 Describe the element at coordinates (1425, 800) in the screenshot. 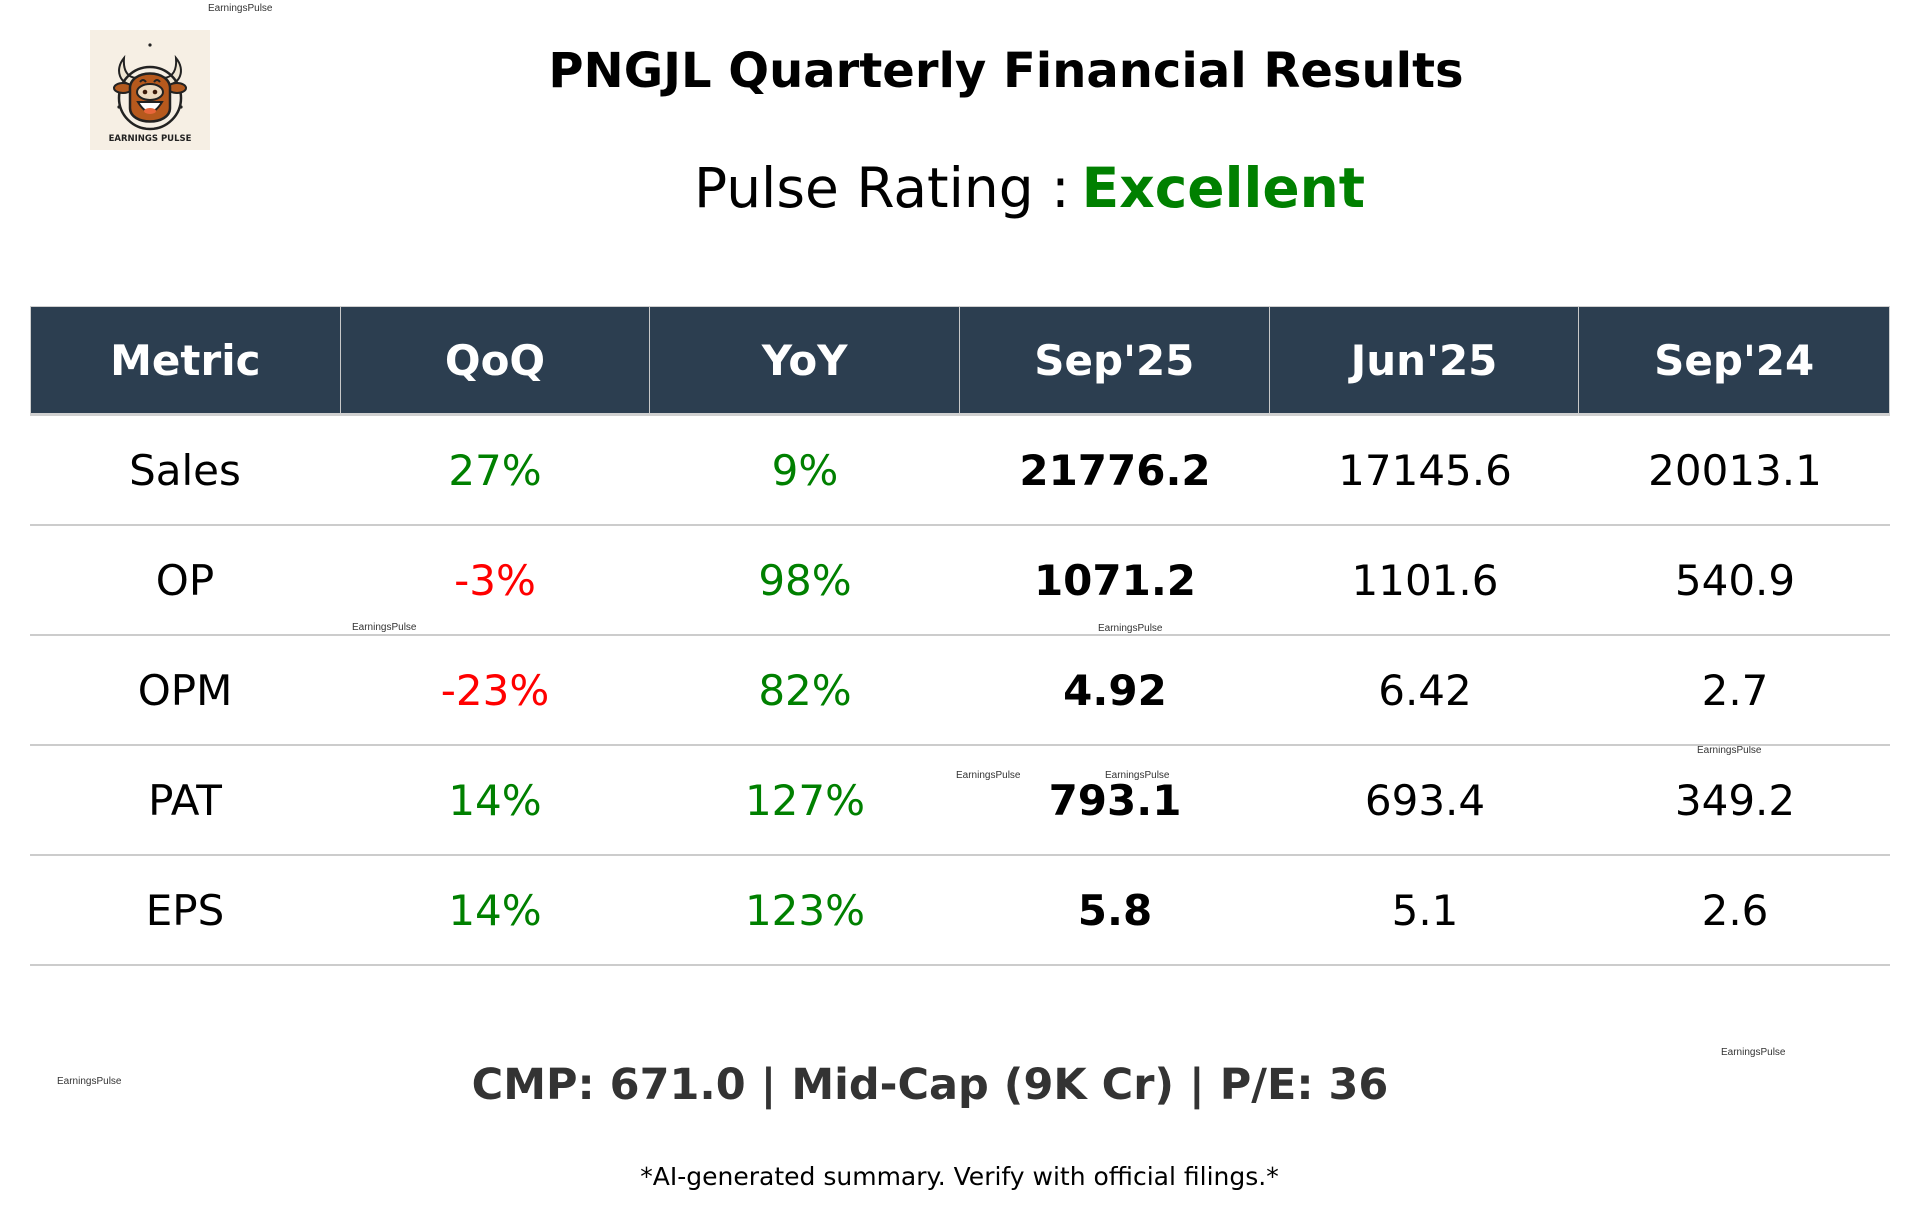

I see `previous-quarter-value: 693.4` at that location.